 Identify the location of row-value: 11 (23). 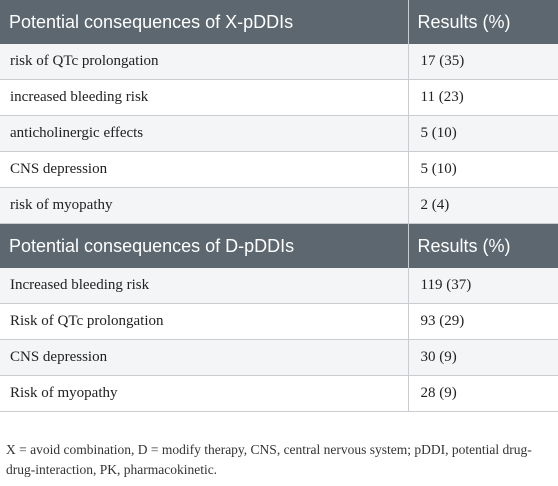
(483, 97).